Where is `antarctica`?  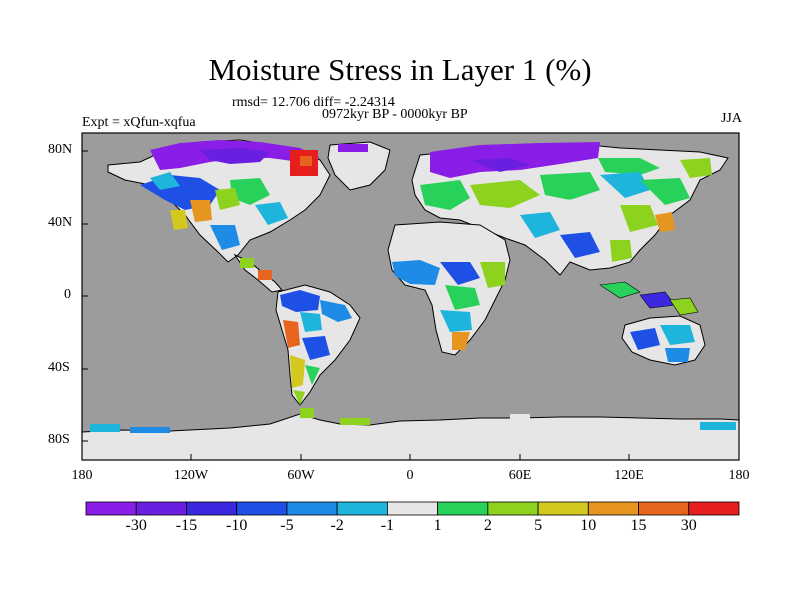 antarctica is located at coordinates (410, 434).